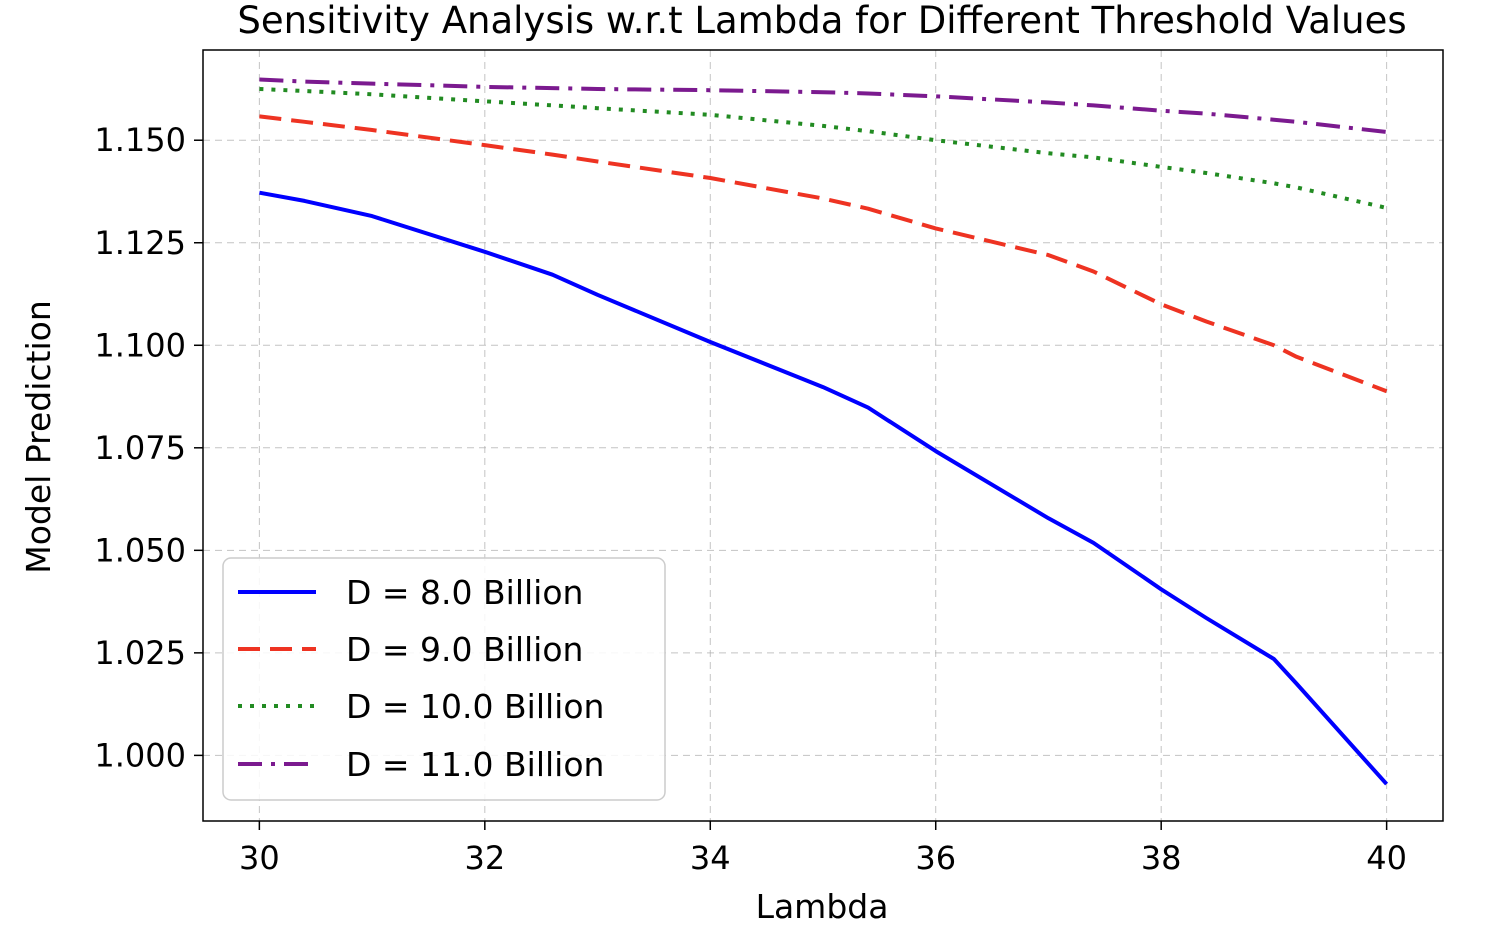 This screenshot has width=1486, height=932. Describe the element at coordinates (464, 649) in the screenshot. I see `legend-label-2: D = 9.0 Billion` at that location.